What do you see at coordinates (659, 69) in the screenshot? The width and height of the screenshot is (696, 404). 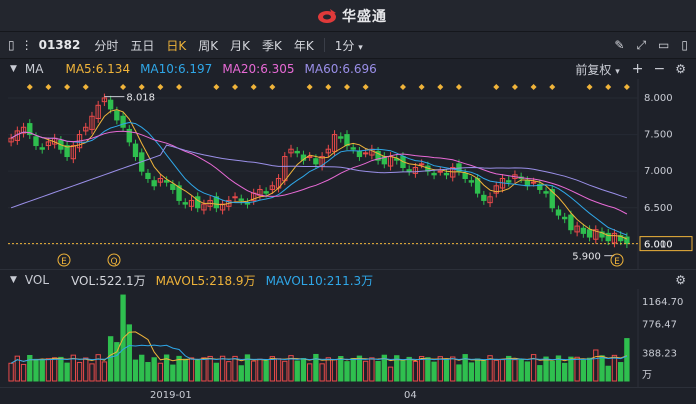 I see `minus-icon: −` at bounding box center [659, 69].